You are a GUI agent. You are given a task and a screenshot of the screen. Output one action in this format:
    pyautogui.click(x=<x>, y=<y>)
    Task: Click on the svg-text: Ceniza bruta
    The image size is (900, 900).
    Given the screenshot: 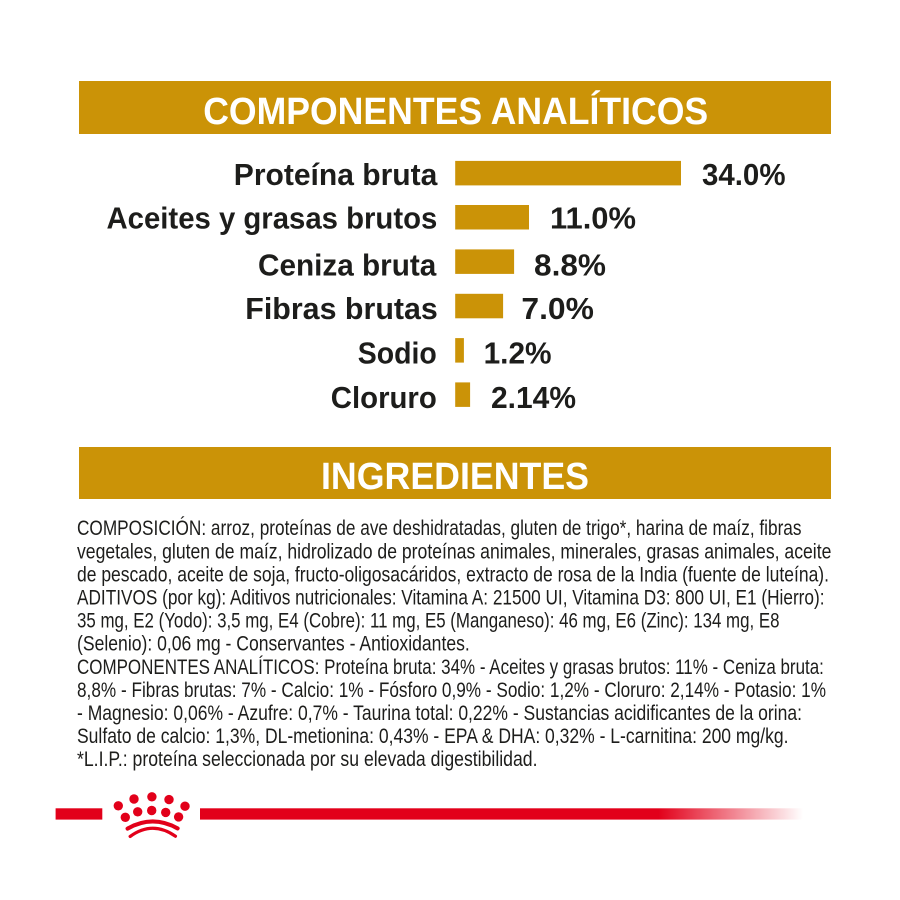 What is the action you would take?
    pyautogui.click(x=347, y=265)
    